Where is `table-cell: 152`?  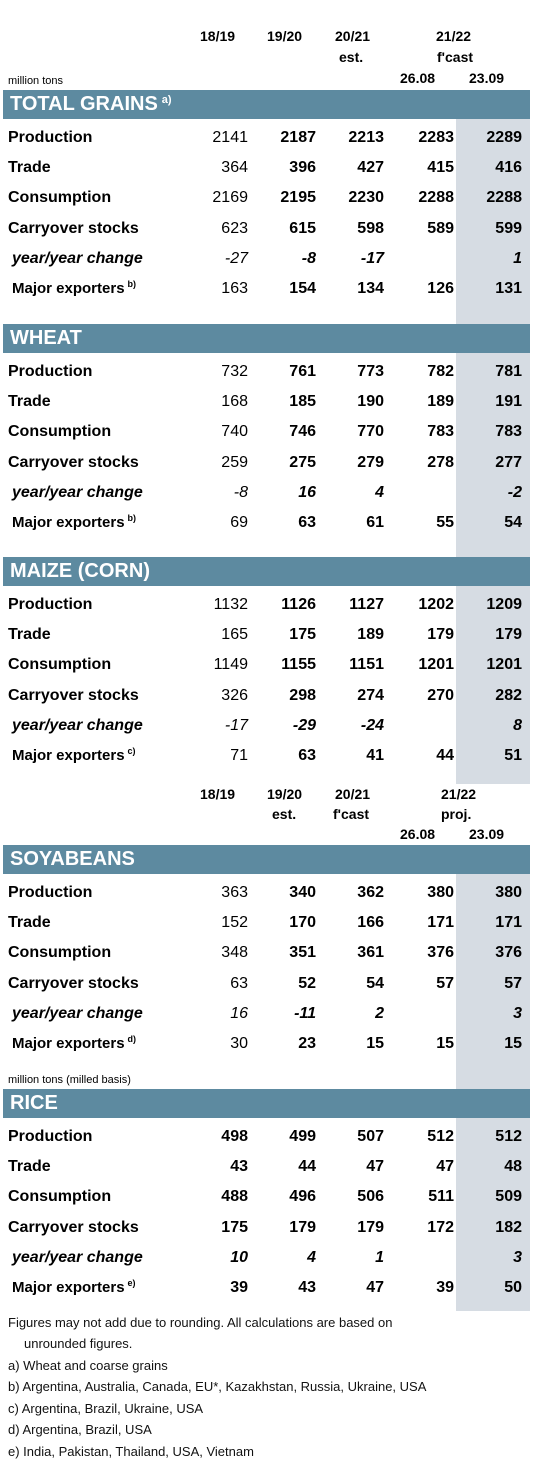 table-cell: 152 is located at coordinates (234, 923).